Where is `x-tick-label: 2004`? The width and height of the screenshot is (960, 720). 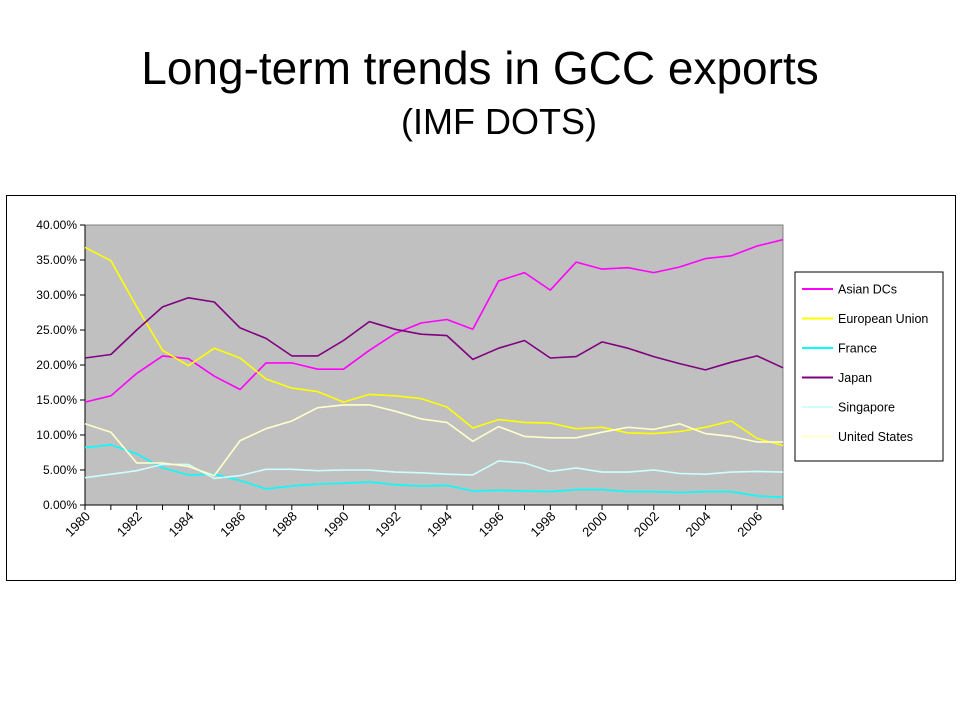 x-tick-label: 2004 is located at coordinates (698, 524).